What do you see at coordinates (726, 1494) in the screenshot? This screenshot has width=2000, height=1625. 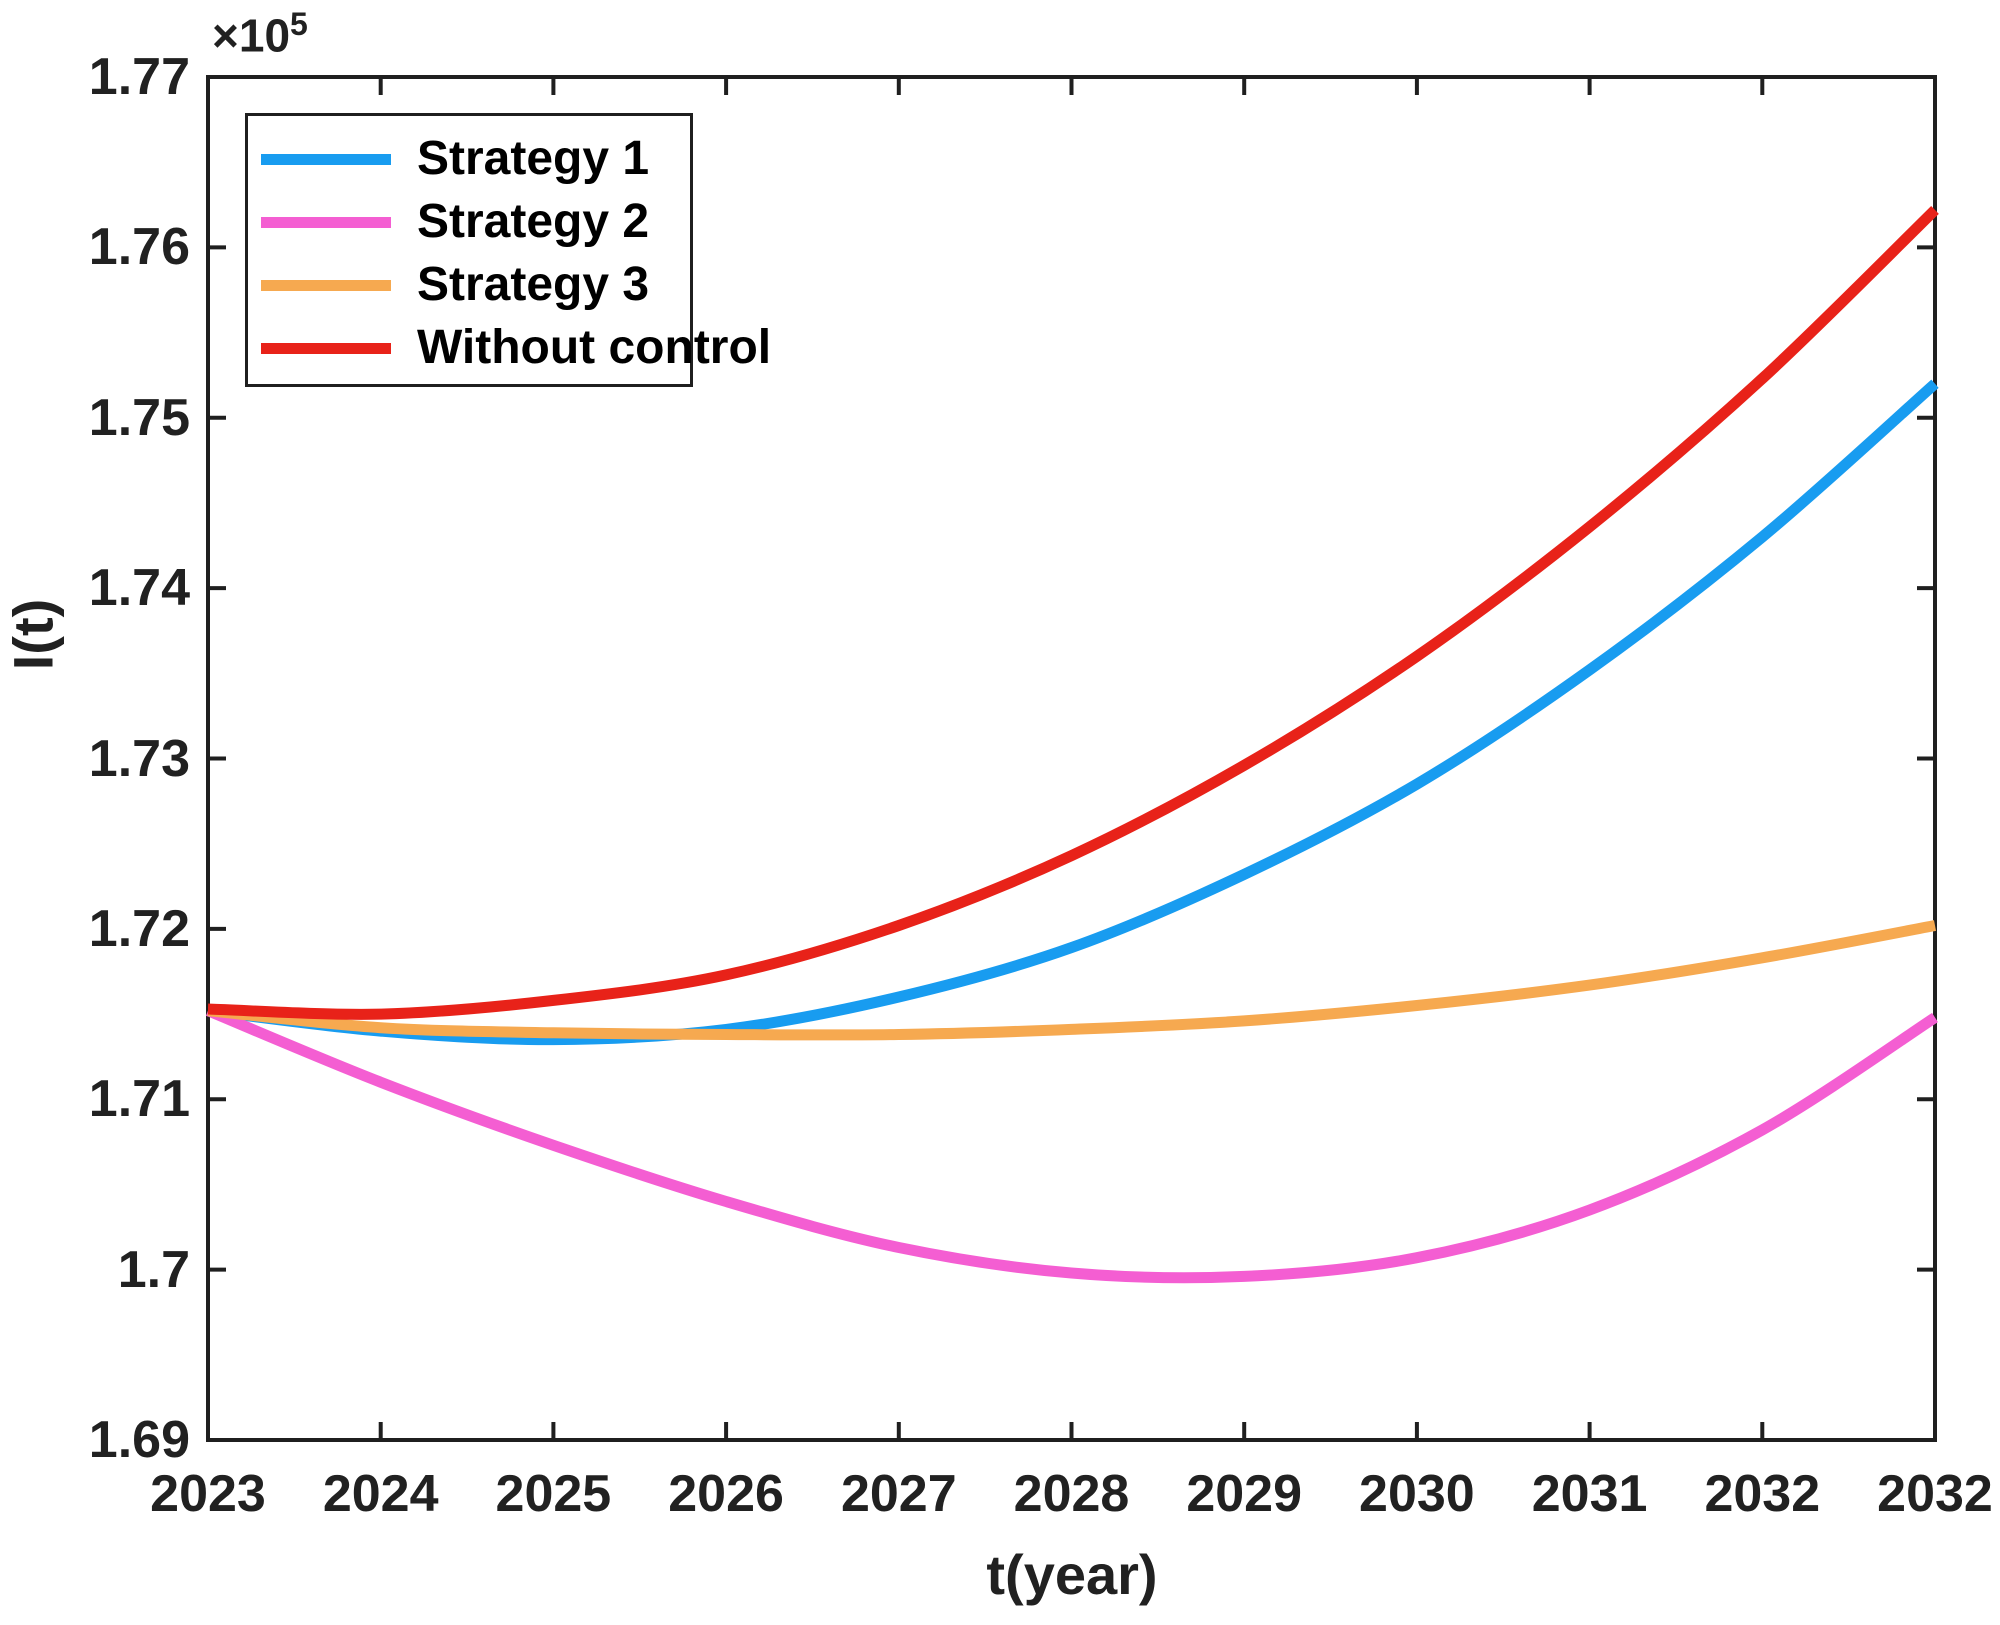 I see `x-tick-label: 2026` at bounding box center [726, 1494].